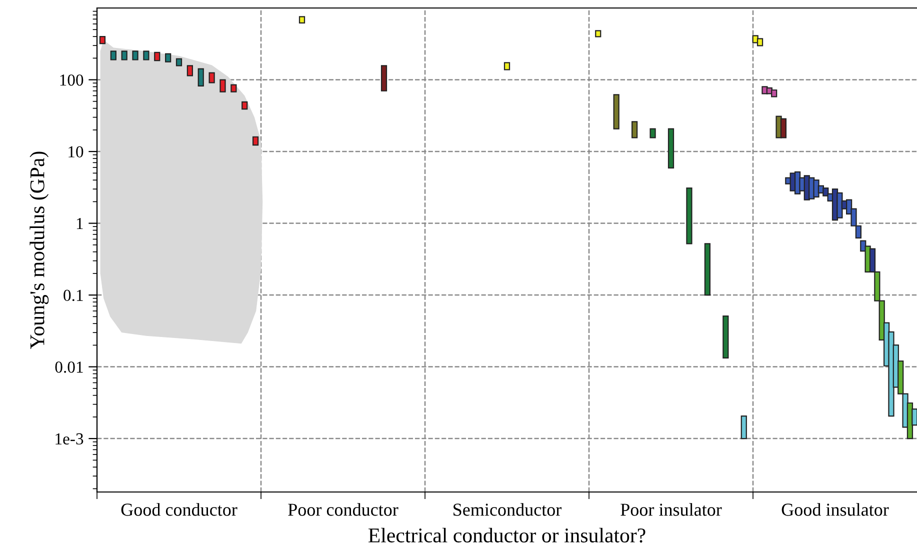  Describe the element at coordinates (73, 296) in the screenshot. I see `y-tick-label: 0.1` at that location.